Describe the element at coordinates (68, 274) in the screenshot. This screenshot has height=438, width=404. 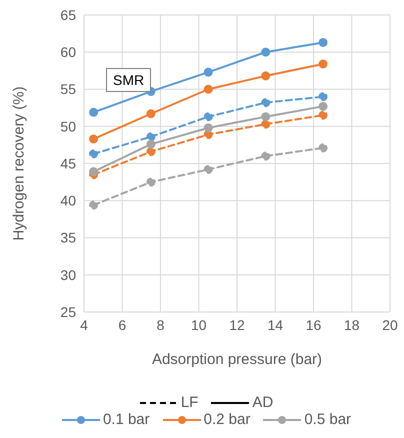
I see `y-tick-label: 30` at that location.